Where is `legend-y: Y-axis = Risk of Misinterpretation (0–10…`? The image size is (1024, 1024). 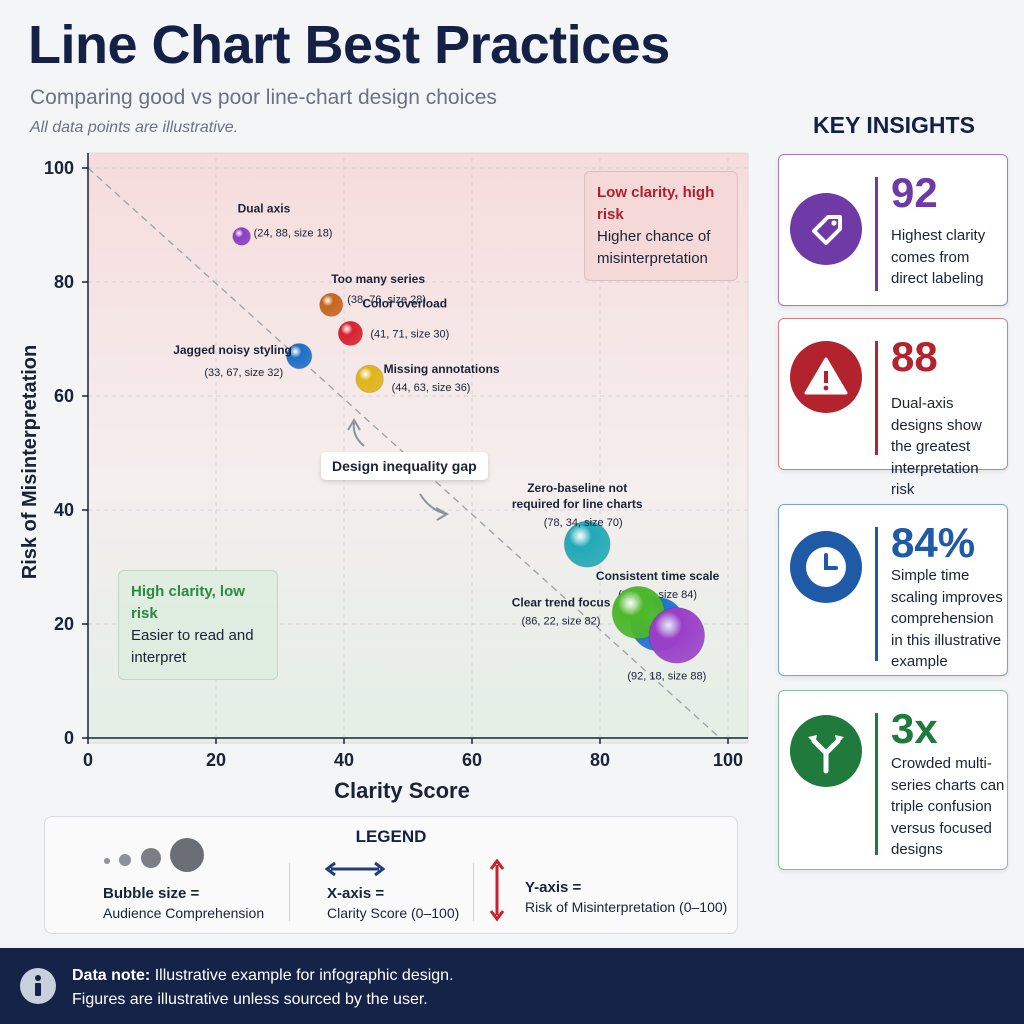
legend-y: Y-axis = Risk of Misinterpretation (0–10… is located at coordinates (626, 897).